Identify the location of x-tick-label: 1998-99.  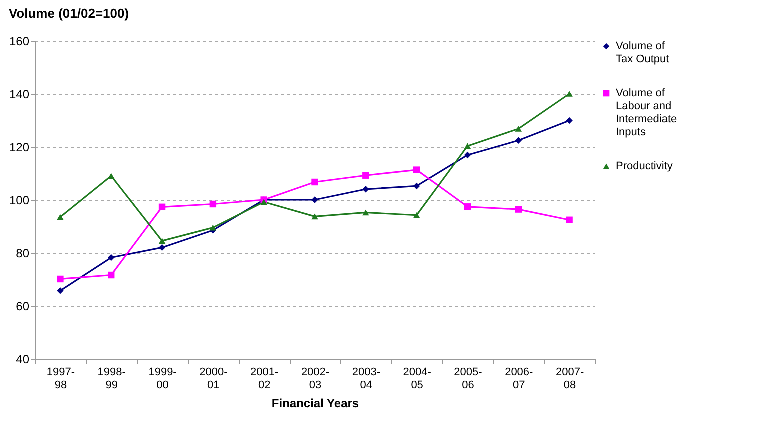
(112, 379).